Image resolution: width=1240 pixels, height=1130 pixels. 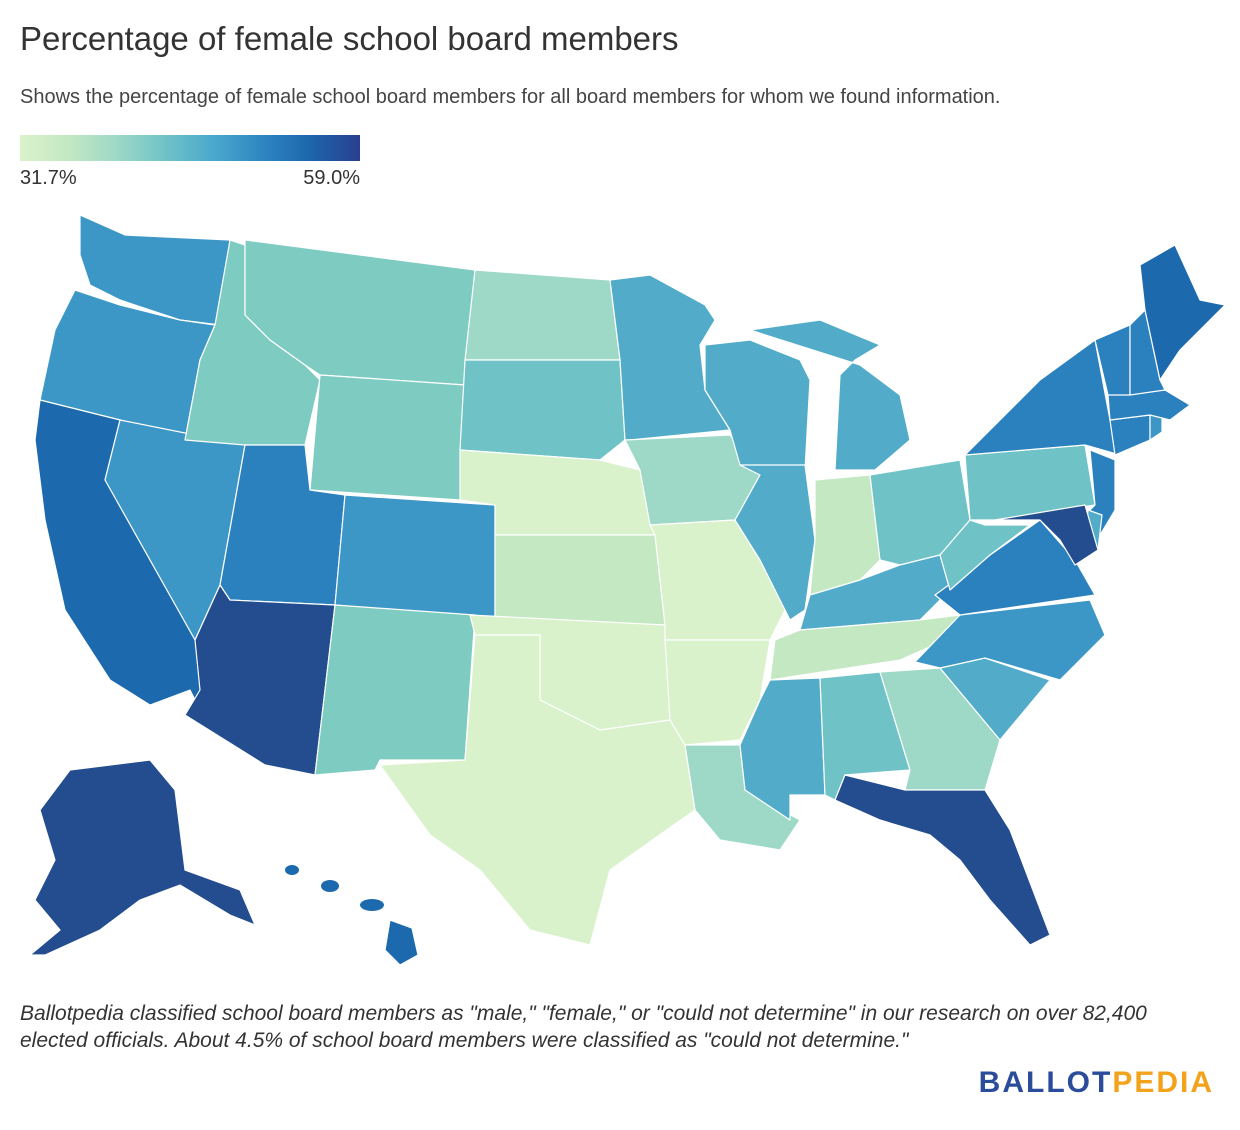 I want to click on state-texas, so click(x=537, y=790).